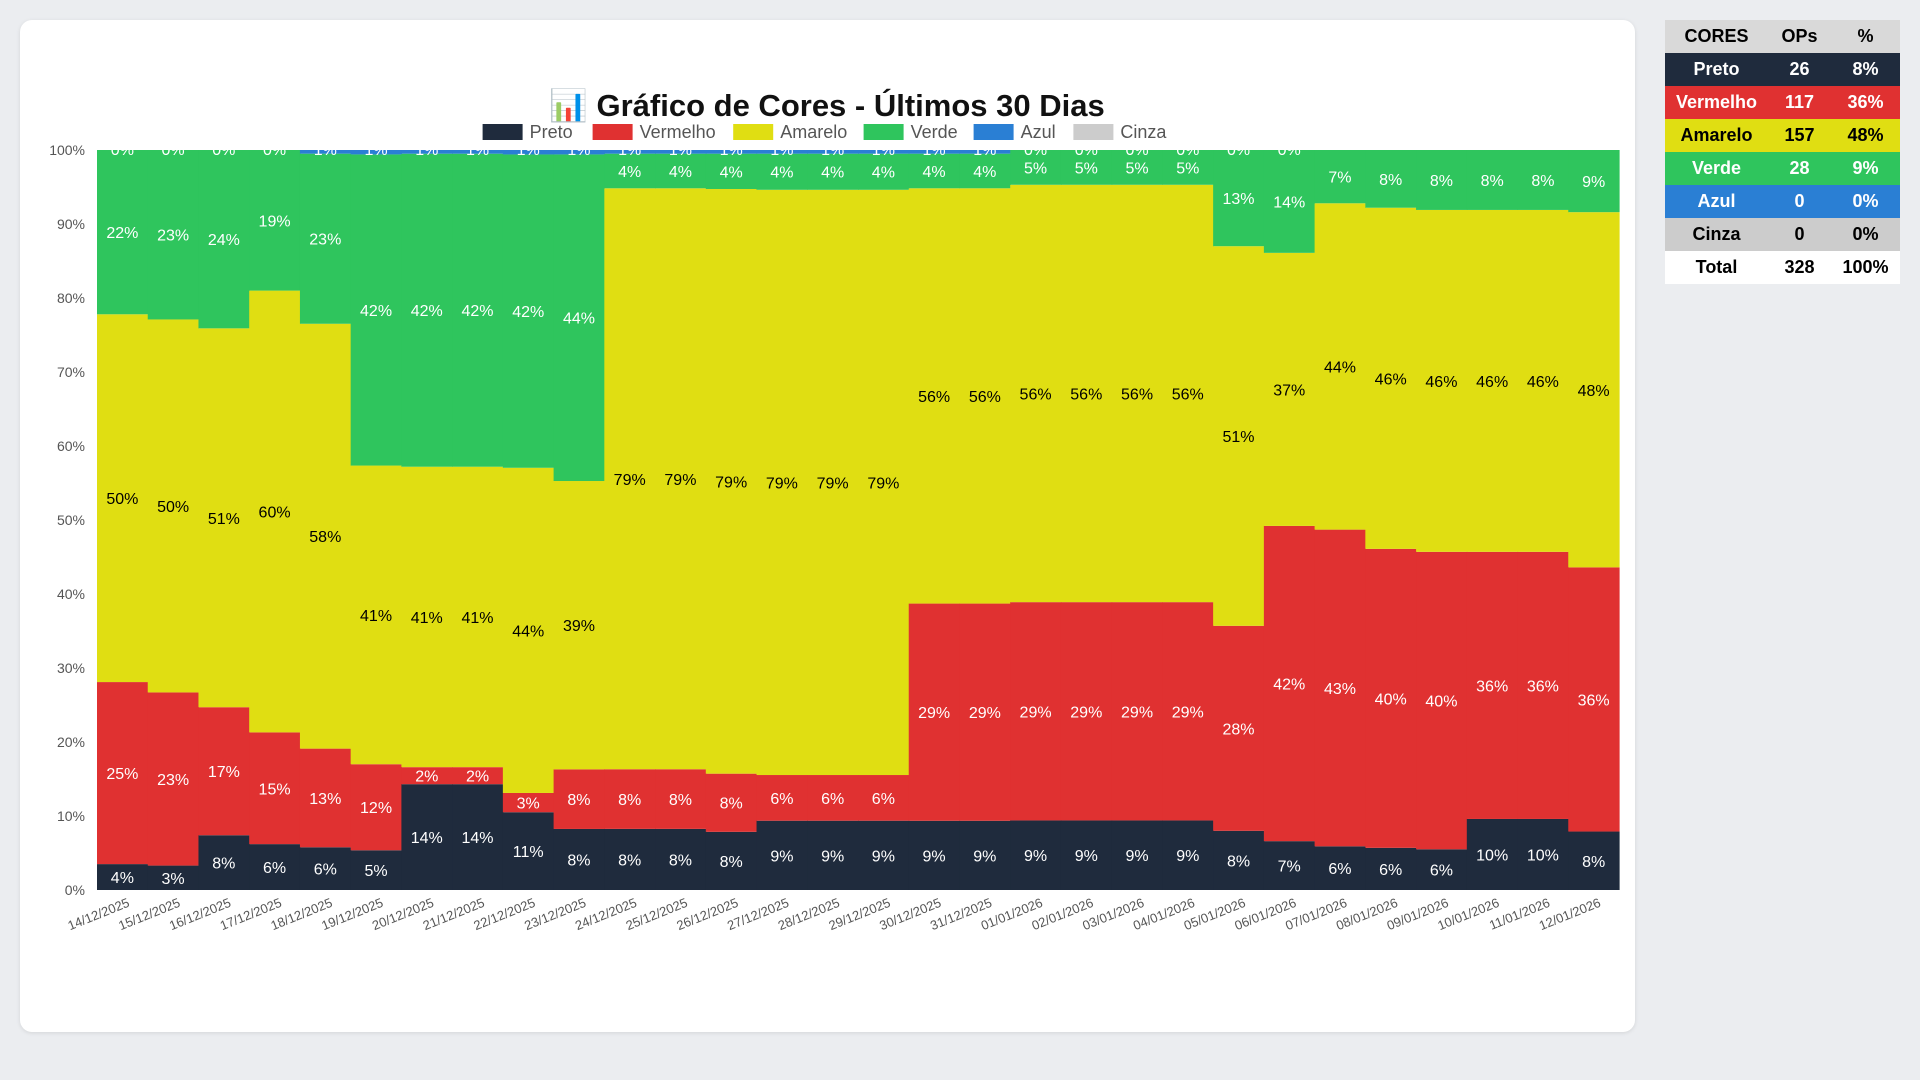  Describe the element at coordinates (71, 298) in the screenshot. I see `y-tick-label: 80%` at that location.